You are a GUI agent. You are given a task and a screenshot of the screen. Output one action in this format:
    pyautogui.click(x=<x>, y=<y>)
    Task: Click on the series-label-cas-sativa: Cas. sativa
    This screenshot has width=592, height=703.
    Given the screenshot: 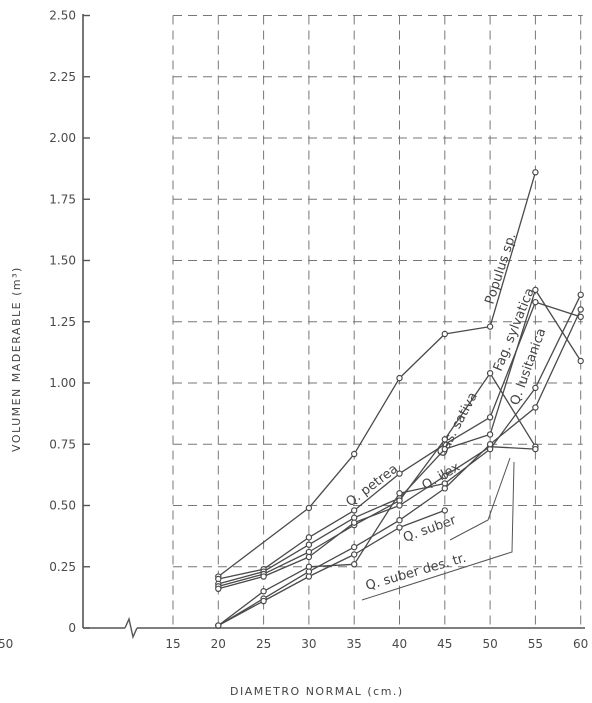 What is the action you would take?
    pyautogui.click(x=457, y=425)
    